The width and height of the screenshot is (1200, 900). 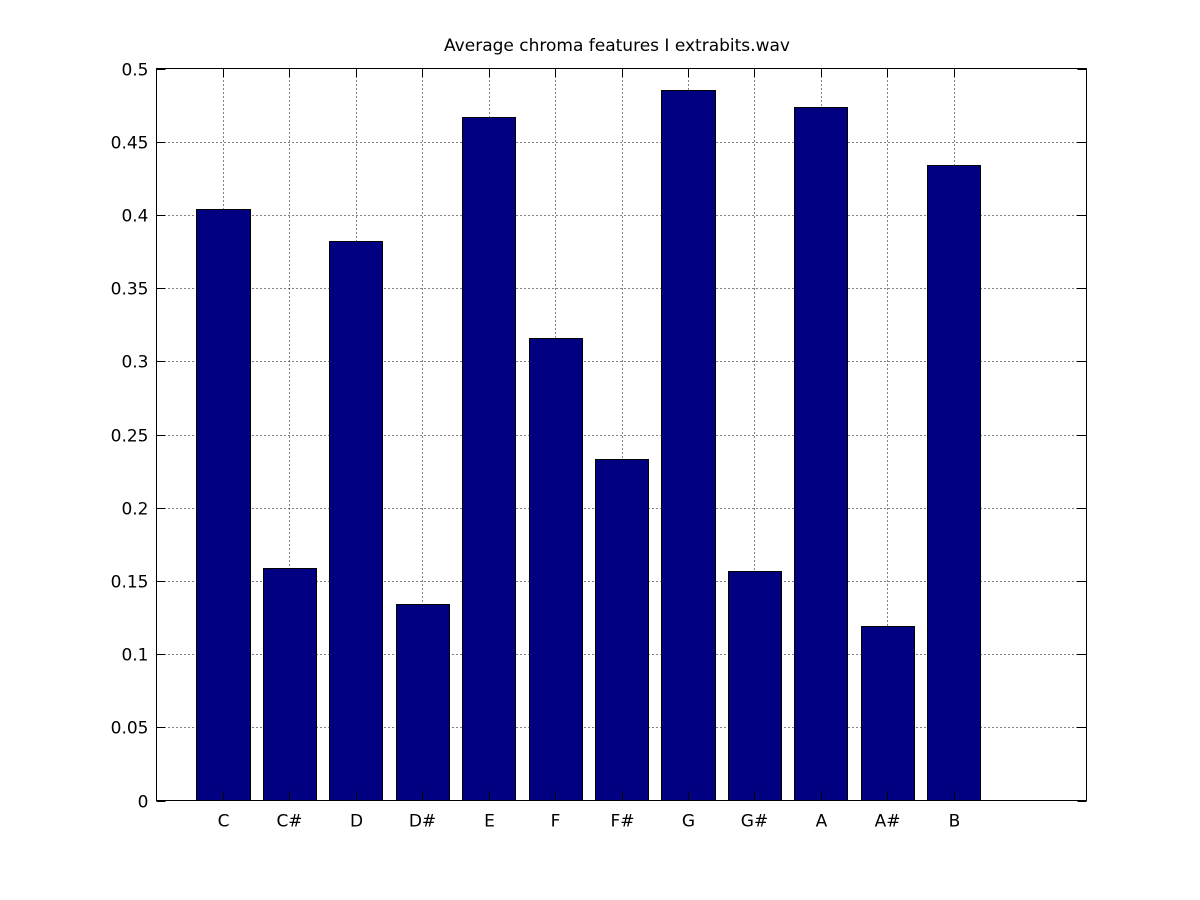 I want to click on bar-d-sharp, so click(x=423, y=702).